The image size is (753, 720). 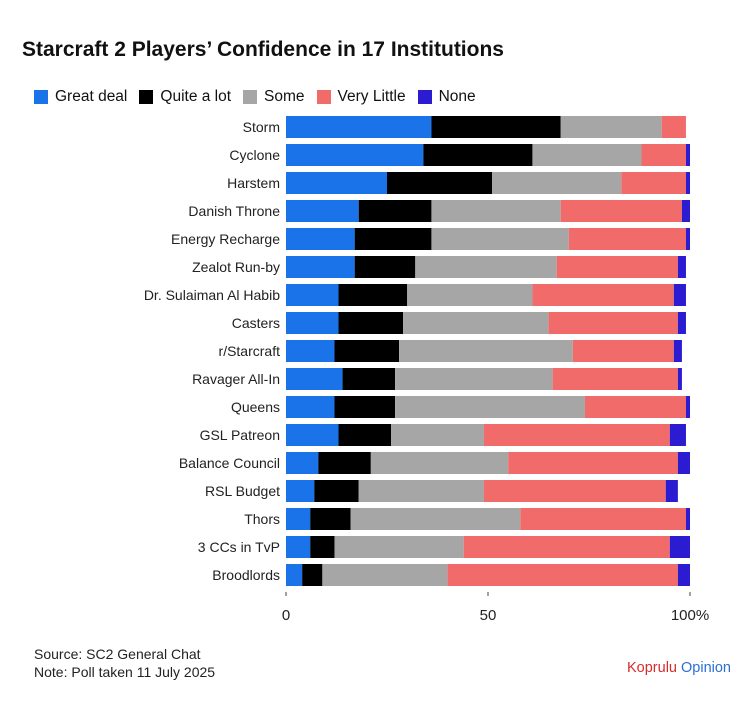 I want to click on category-label: 3 CCs in TvP, so click(x=239, y=547).